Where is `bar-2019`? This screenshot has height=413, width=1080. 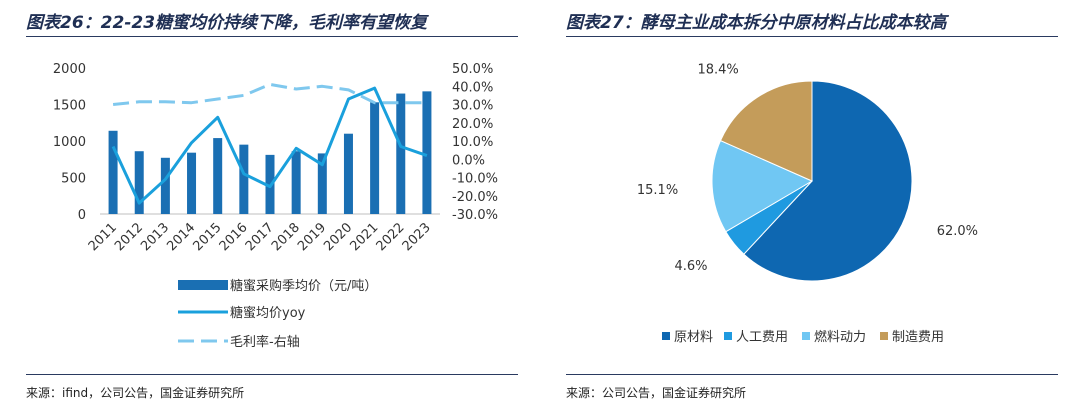 bar-2019 is located at coordinates (322, 183).